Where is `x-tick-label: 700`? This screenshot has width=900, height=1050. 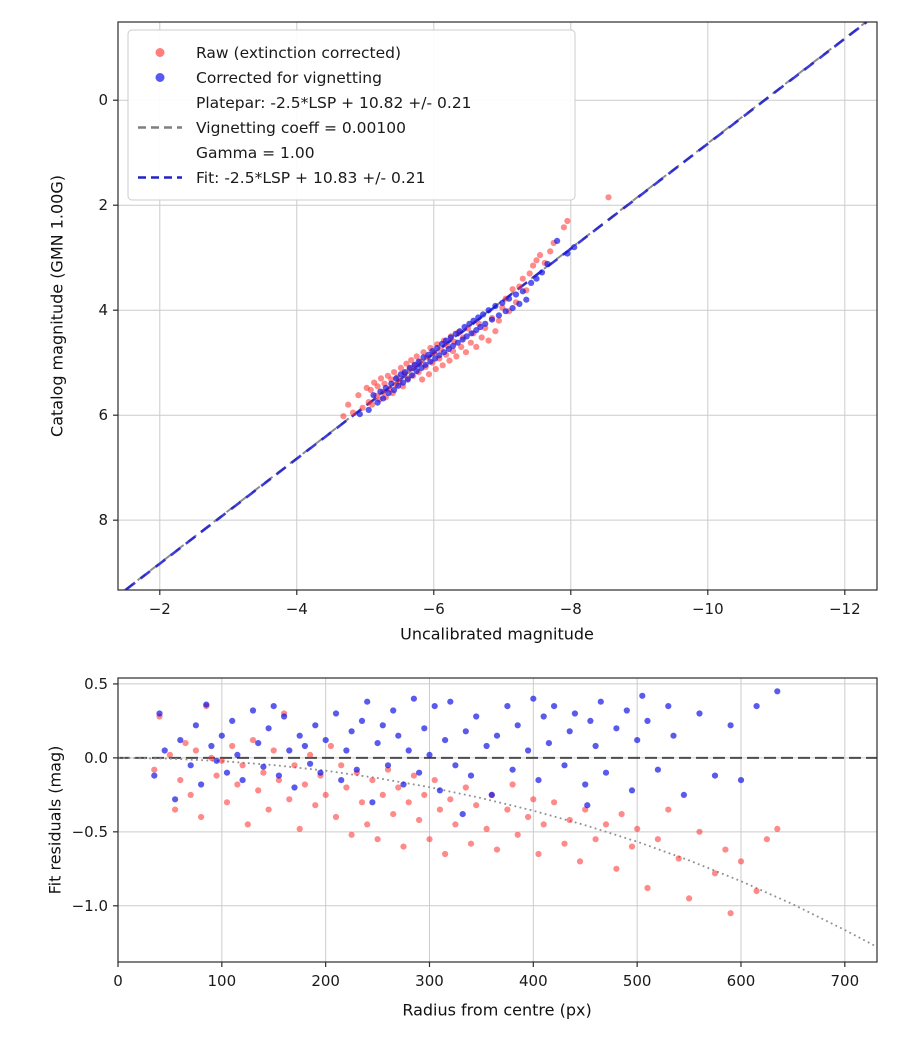
x-tick-label: 700 is located at coordinates (844, 981).